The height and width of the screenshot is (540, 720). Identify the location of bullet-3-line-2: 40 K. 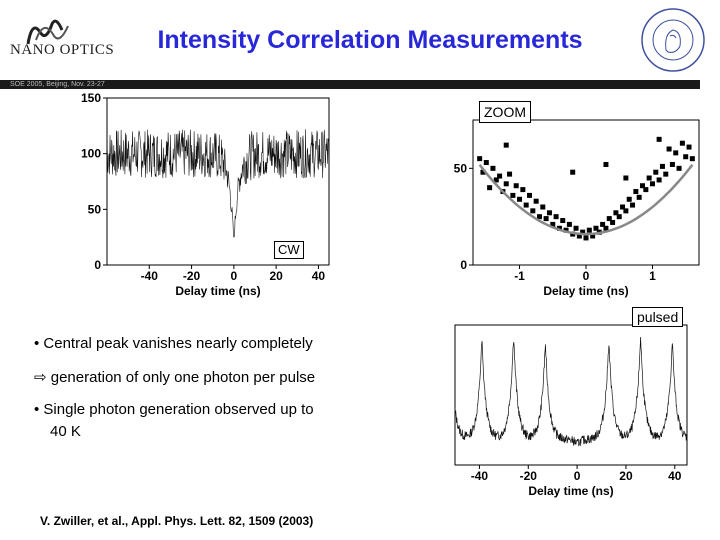
(65, 431).